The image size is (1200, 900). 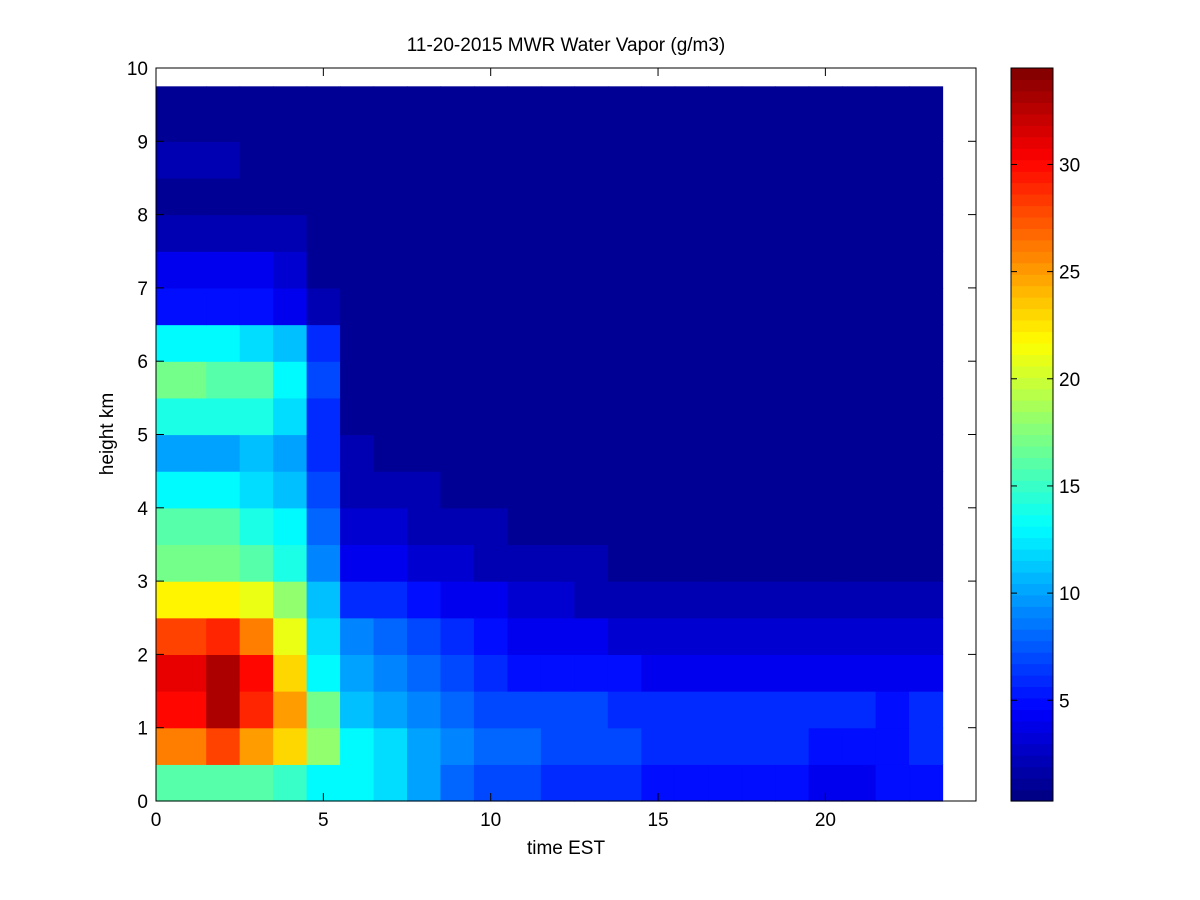 I want to click on y-tick-label: 9, so click(x=142, y=142).